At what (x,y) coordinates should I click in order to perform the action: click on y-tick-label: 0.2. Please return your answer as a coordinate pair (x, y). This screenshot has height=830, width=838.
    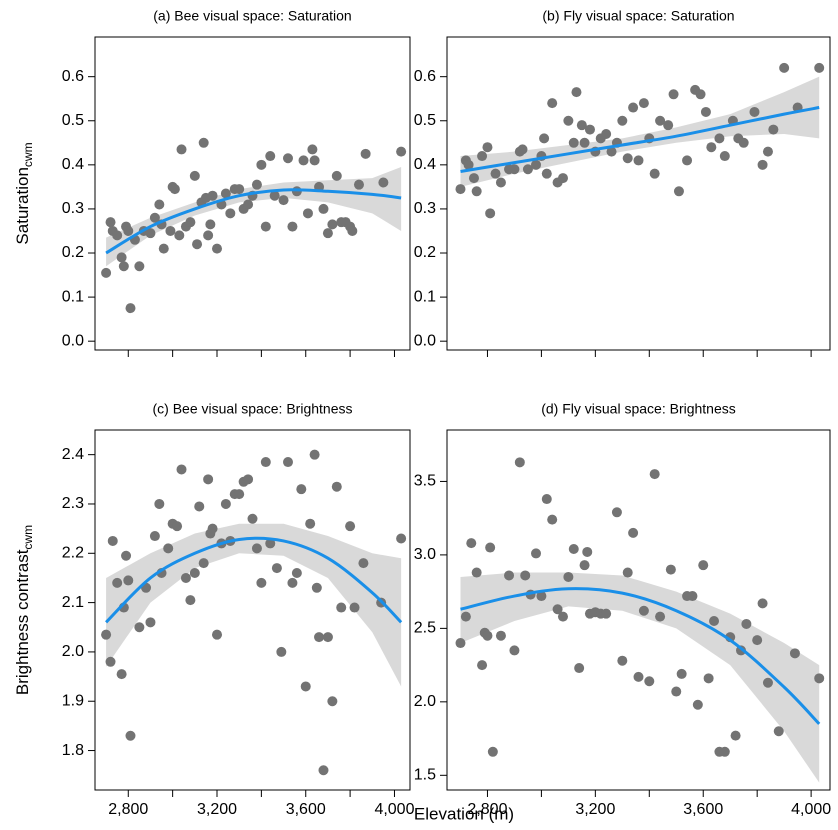
    Looking at the image, I should click on (73, 252).